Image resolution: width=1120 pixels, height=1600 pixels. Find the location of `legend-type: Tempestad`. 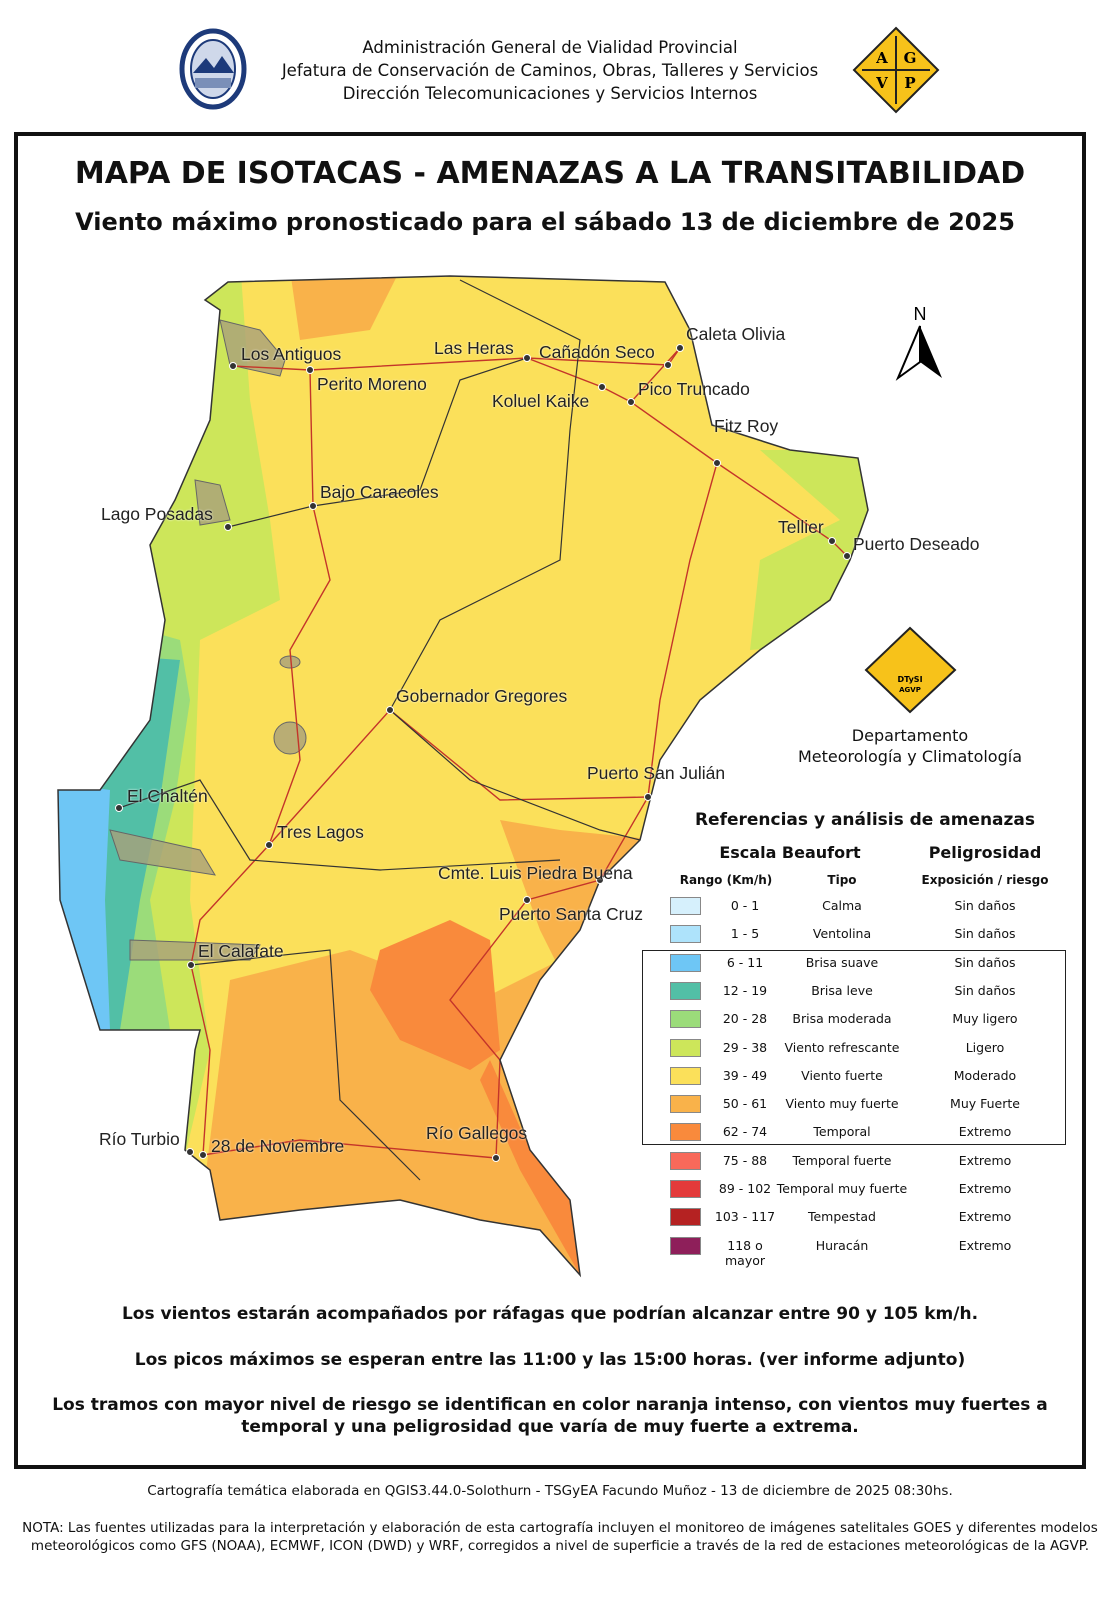

legend-type: Tempestad is located at coordinates (841, 1217).